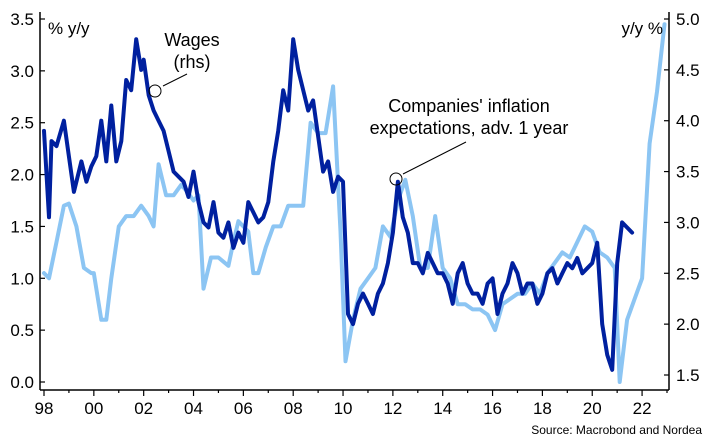  I want to click on x-tick-label: 18, so click(542, 408).